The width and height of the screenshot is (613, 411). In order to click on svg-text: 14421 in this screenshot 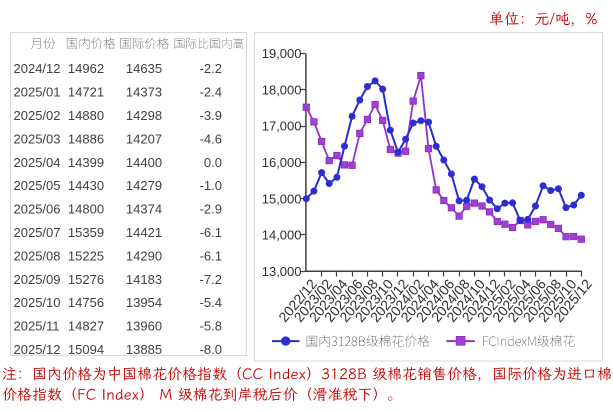, I will do `click(144, 232)`.